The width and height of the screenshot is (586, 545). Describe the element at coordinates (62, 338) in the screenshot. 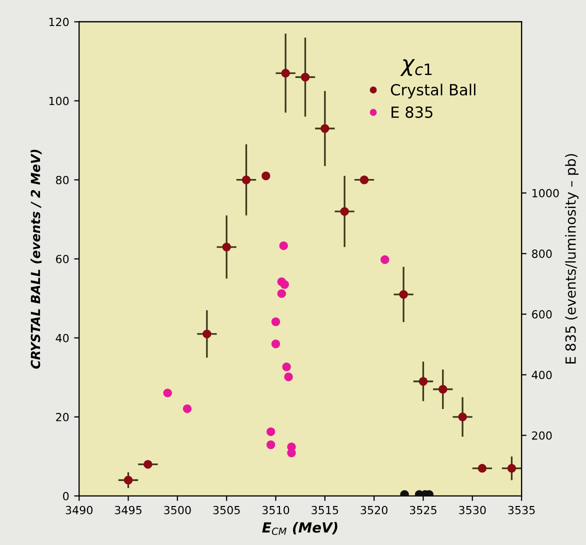

I see `y-tick-label: 40` at that location.